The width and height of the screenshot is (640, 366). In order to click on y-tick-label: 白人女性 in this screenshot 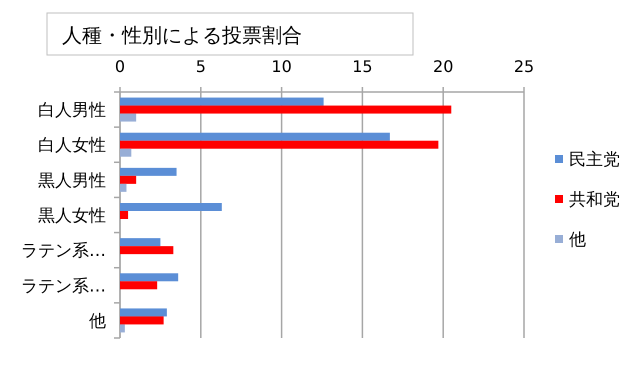, I will do `click(72, 146)`.